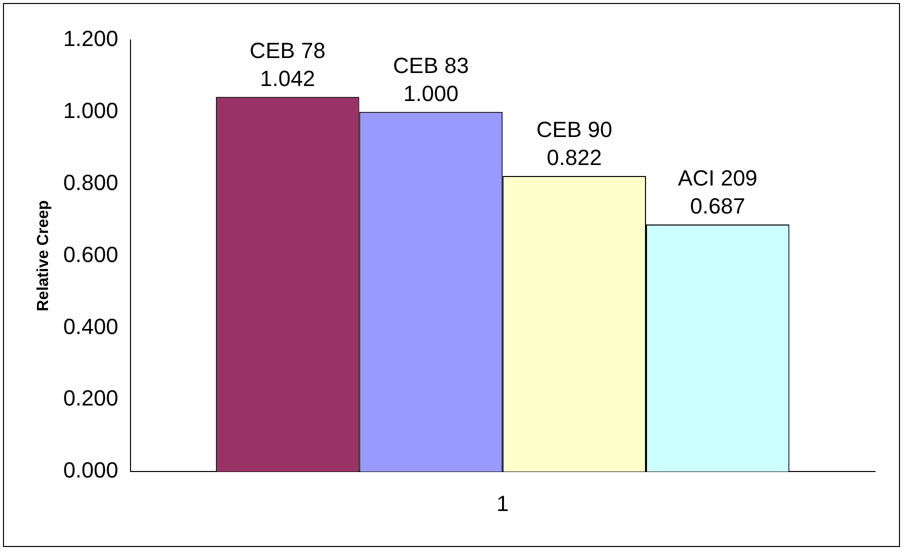 The width and height of the screenshot is (905, 552). I want to click on y-tick-label: 1.200, so click(90, 39).